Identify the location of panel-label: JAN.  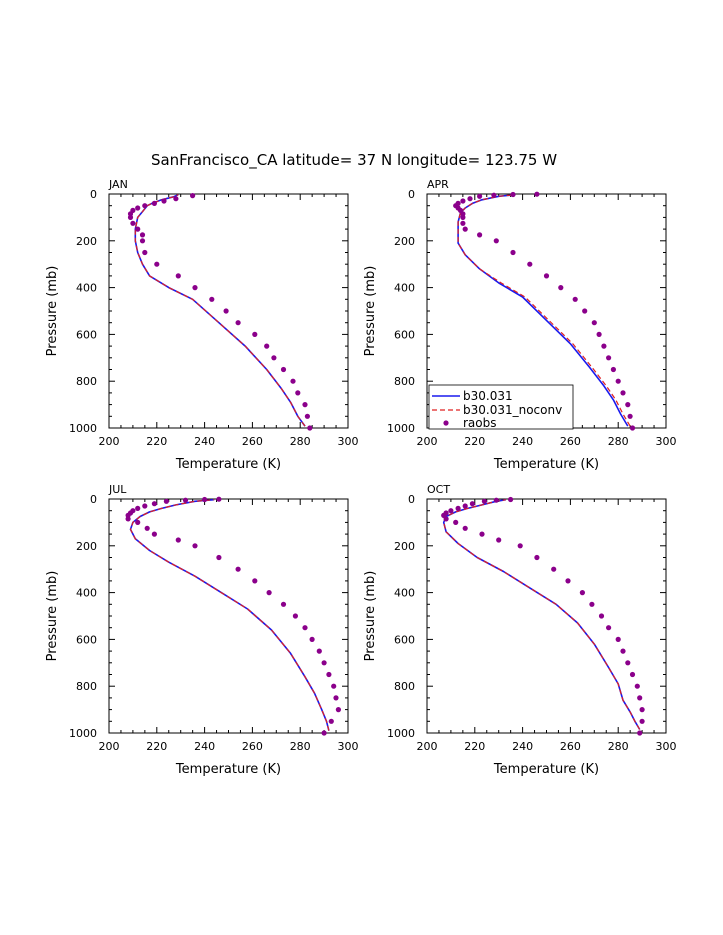
(118, 184).